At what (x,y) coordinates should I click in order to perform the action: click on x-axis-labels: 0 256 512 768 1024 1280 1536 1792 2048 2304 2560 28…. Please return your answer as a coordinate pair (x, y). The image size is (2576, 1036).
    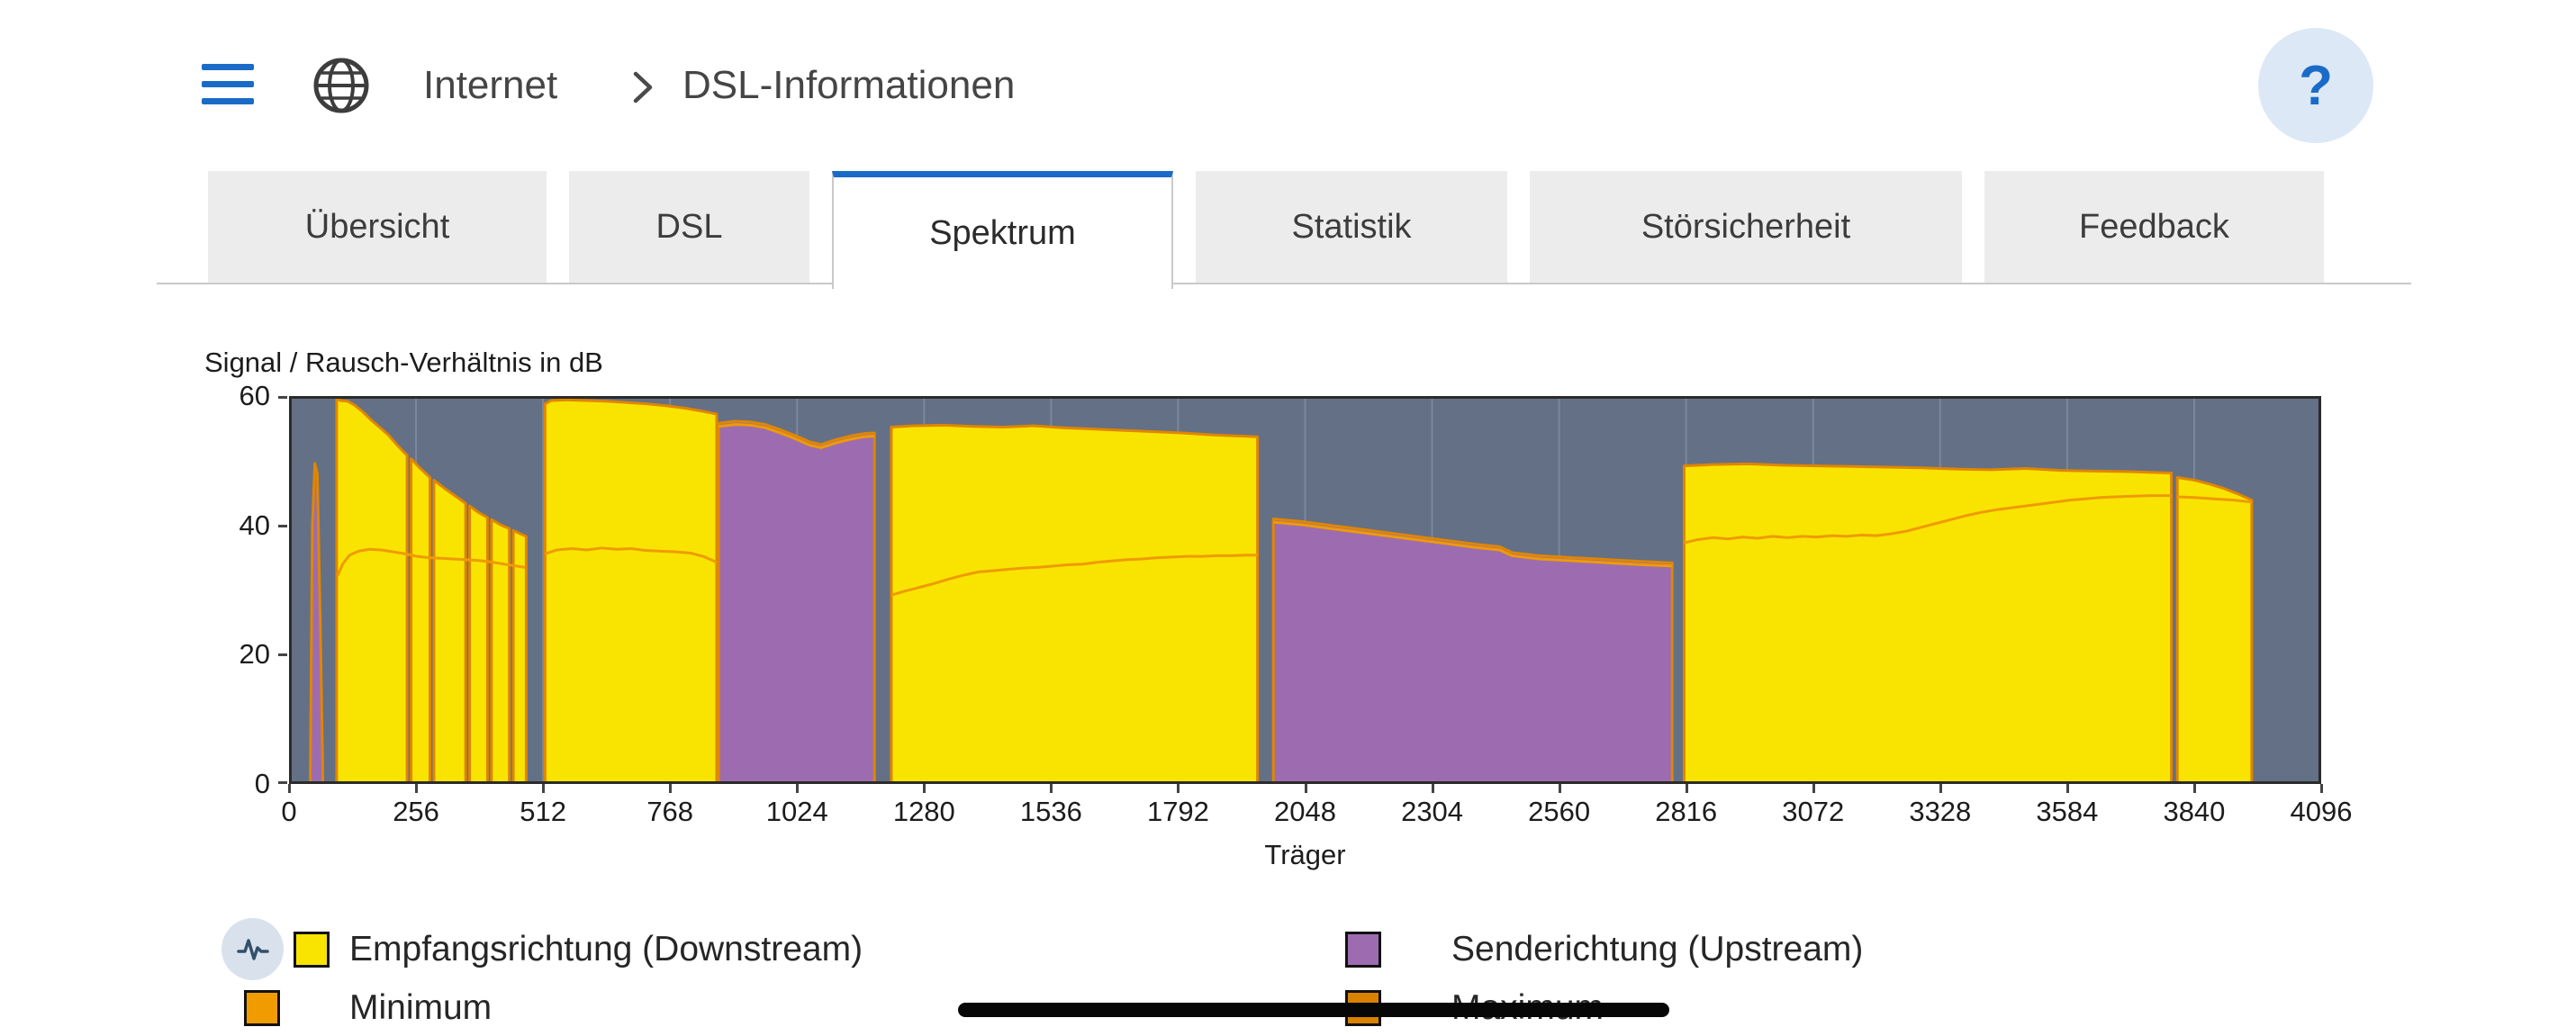
    Looking at the image, I should click on (1316, 814).